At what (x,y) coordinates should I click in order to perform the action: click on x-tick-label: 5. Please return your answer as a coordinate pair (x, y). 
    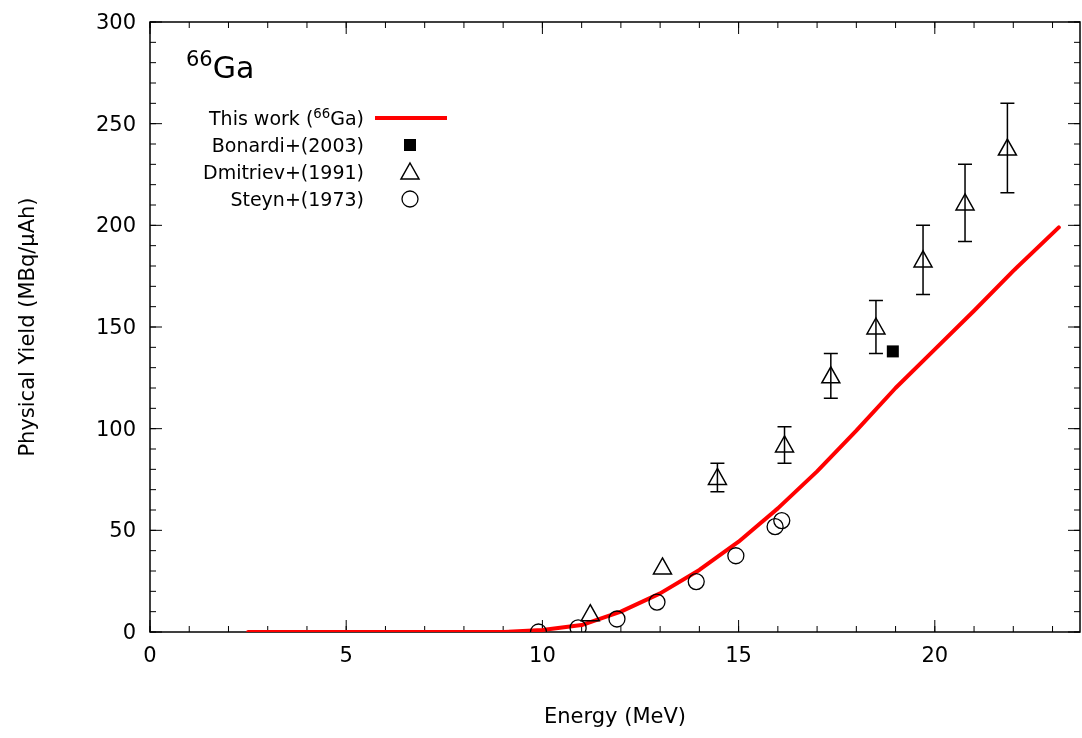
    Looking at the image, I should click on (346, 655).